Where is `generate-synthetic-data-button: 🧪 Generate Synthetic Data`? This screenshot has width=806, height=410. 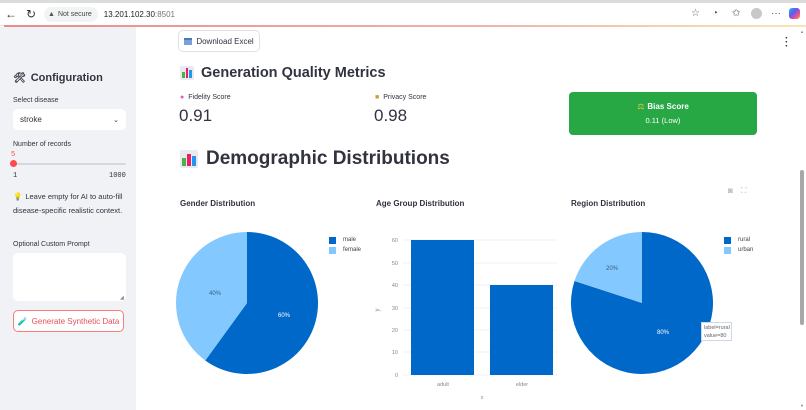
generate-synthetic-data-button: 🧪 Generate Synthetic Data is located at coordinates (68, 321).